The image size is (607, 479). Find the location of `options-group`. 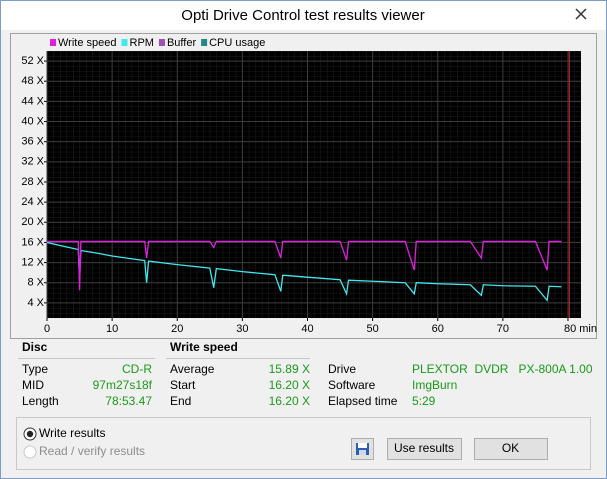

options-group is located at coordinates (303, 443).